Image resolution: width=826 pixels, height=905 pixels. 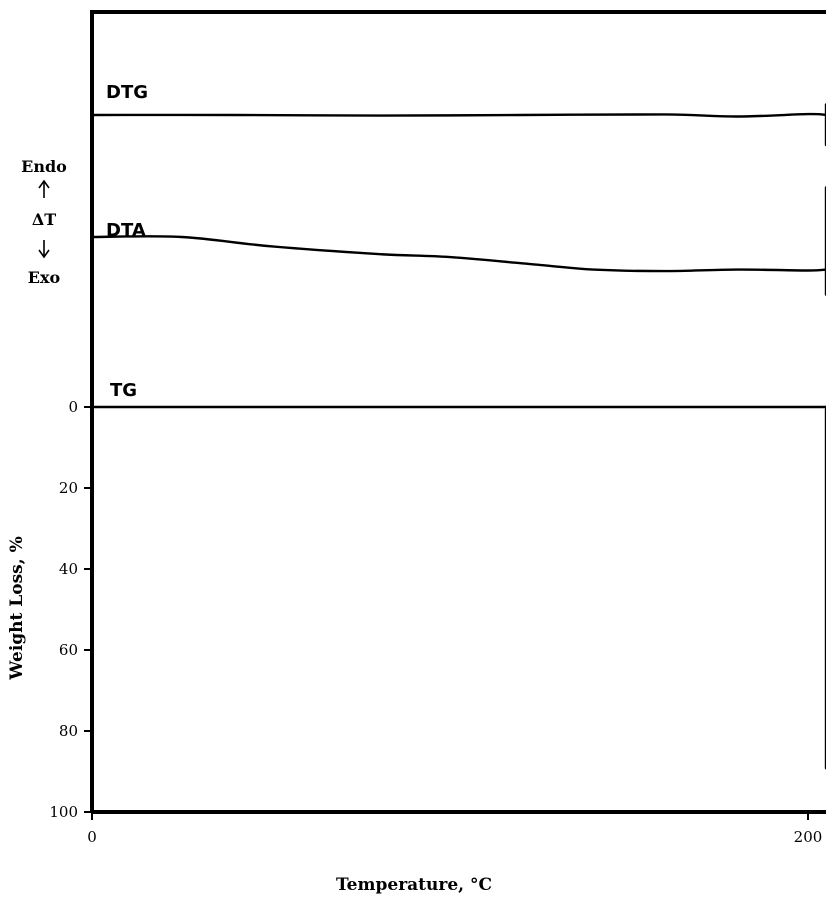 What do you see at coordinates (44, 249) in the screenshot?
I see `down-arrow-icon` at bounding box center [44, 249].